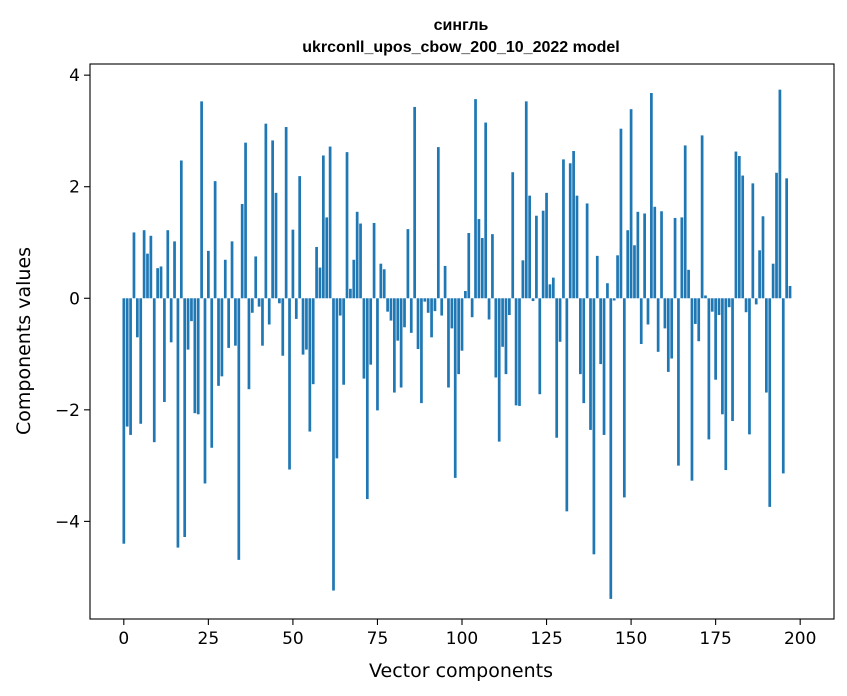 This screenshot has height=696, width=847. Describe the element at coordinates (293, 639) in the screenshot. I see `x-tick-label: 50` at that location.